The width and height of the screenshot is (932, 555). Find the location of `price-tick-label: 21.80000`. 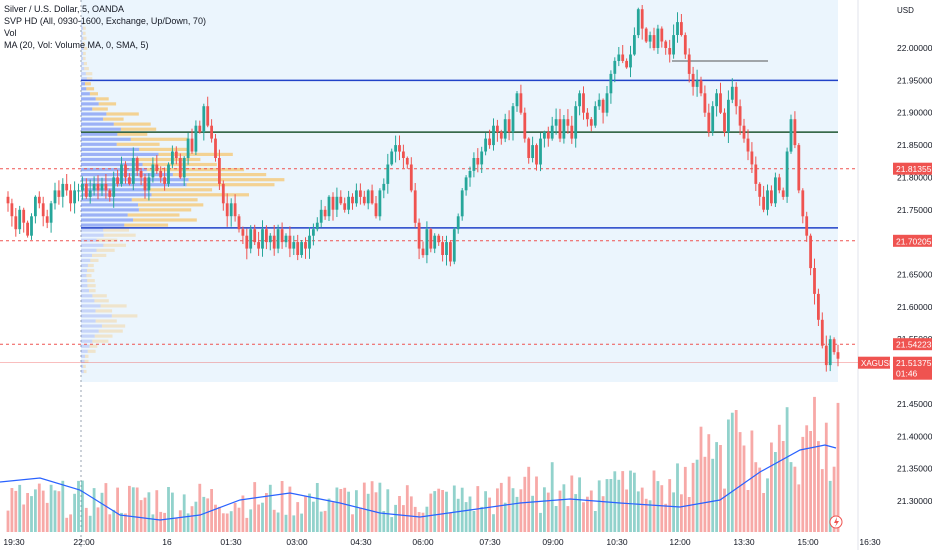

price-tick-label: 21.80000 is located at coordinates (914, 177).